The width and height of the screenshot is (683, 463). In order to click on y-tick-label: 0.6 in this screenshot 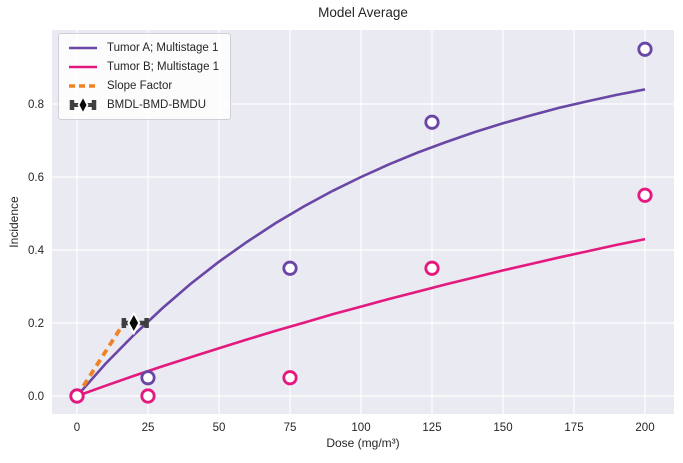, I will do `click(36, 178)`.